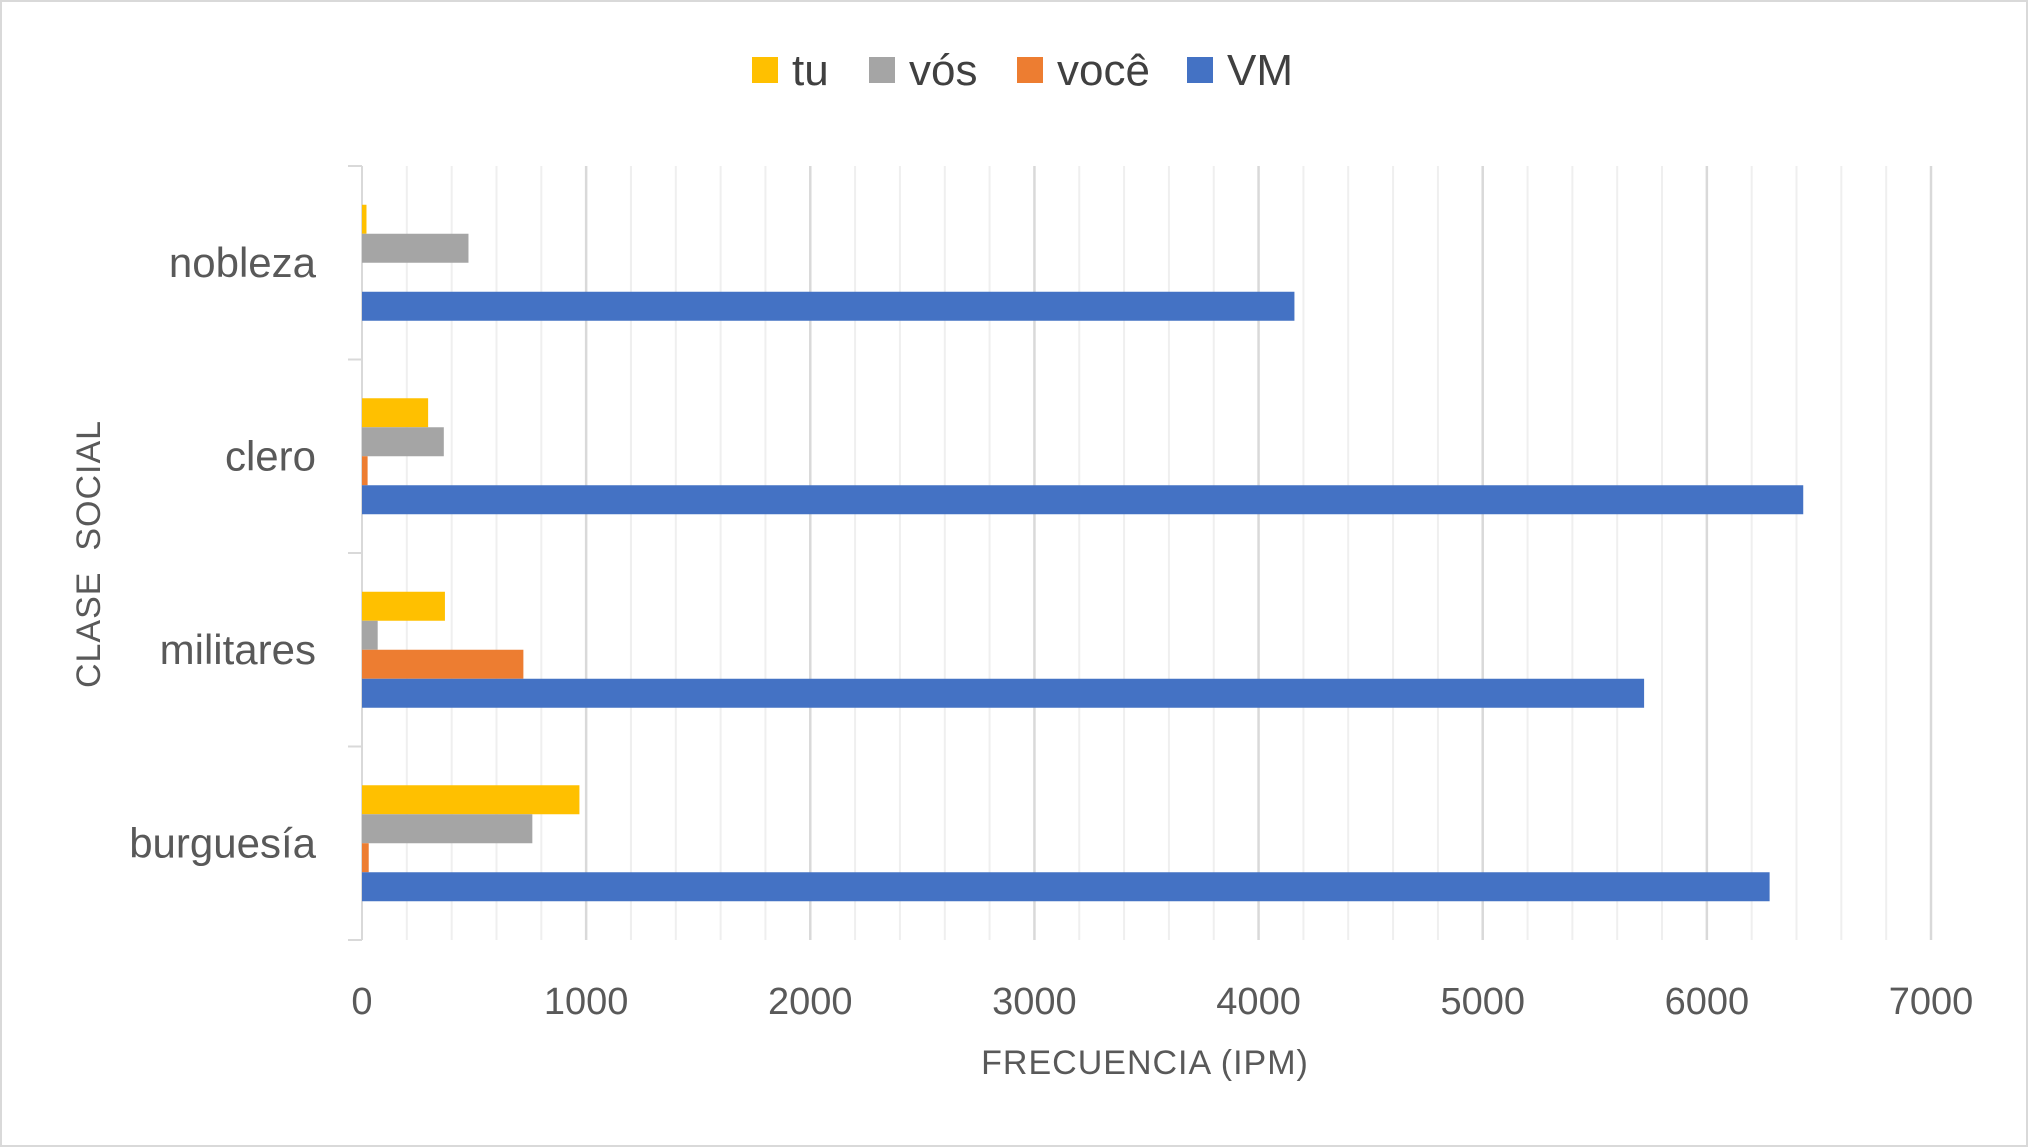 The image size is (2028, 1147). Describe the element at coordinates (1162, 1002) in the screenshot. I see `x-tick-labels: 0 1000 2000 3000 4000 5000 6000 7000` at that location.